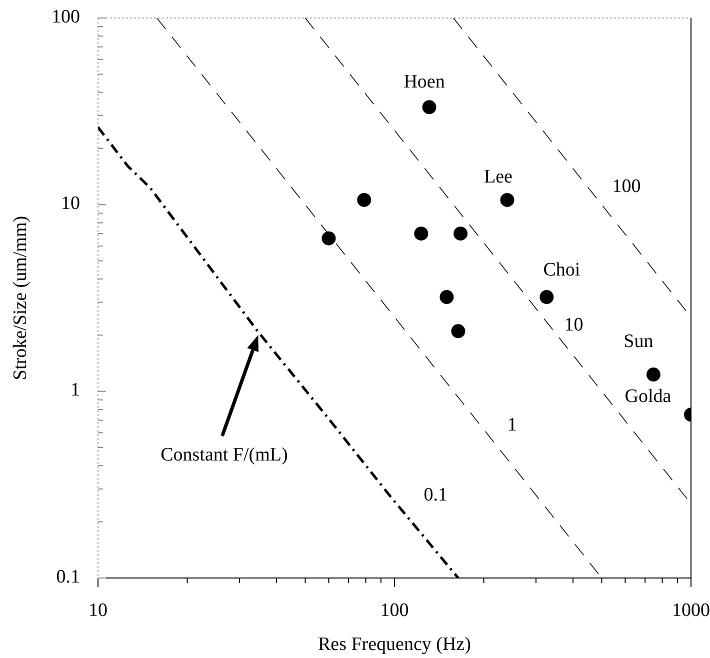 The height and width of the screenshot is (658, 710). What do you see at coordinates (498, 177) in the screenshot?
I see `annotation: Lee` at bounding box center [498, 177].